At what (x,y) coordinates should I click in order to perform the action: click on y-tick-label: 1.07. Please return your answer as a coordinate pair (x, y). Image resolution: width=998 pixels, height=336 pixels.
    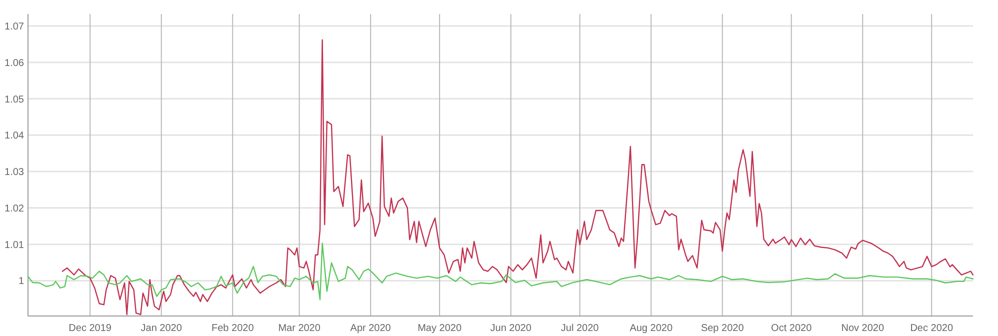
    Looking at the image, I should click on (14, 27).